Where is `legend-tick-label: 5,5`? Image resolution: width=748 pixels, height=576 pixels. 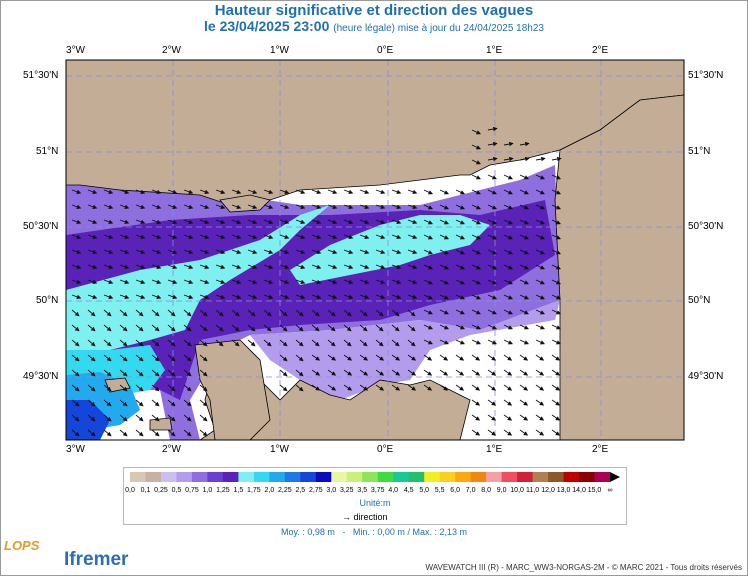 legend-tick-label: 5,5 is located at coordinates (440, 490).